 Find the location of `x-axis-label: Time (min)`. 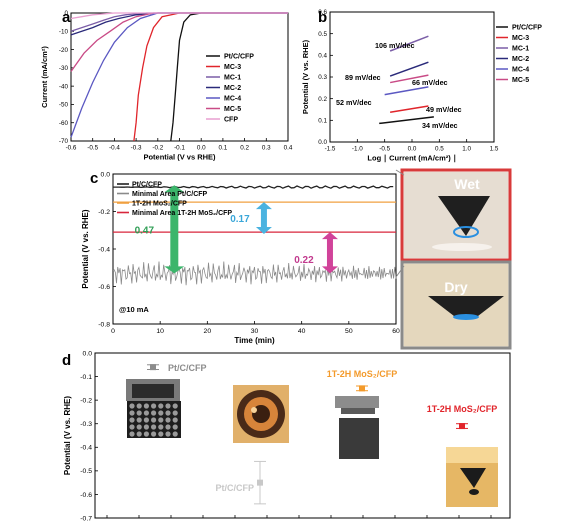

x-axis-label: Time (min) is located at coordinates (254, 340).